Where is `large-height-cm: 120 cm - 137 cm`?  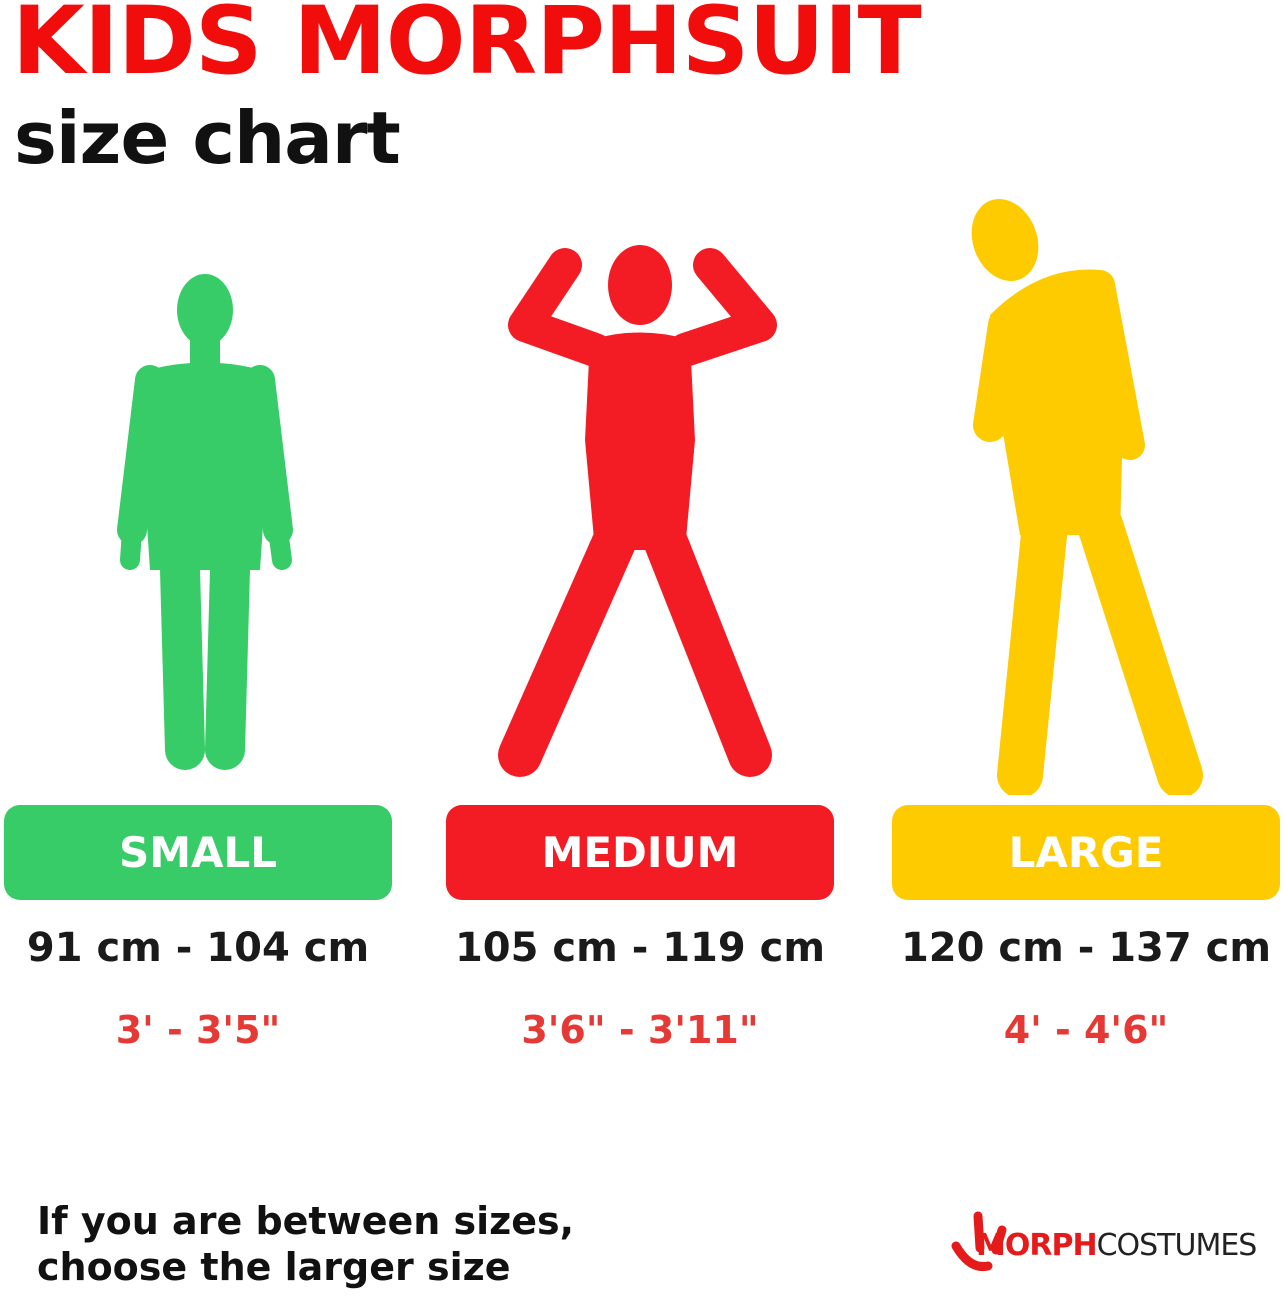 large-height-cm: 120 cm - 137 cm is located at coordinates (1086, 948).